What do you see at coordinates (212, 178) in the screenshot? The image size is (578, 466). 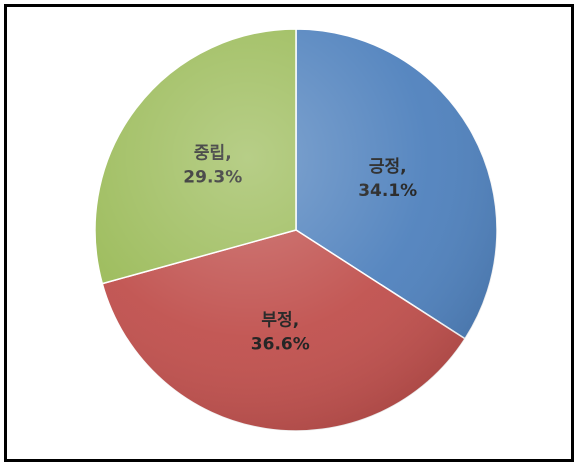 I see `slice-value-label: 29.3%` at bounding box center [212, 178].